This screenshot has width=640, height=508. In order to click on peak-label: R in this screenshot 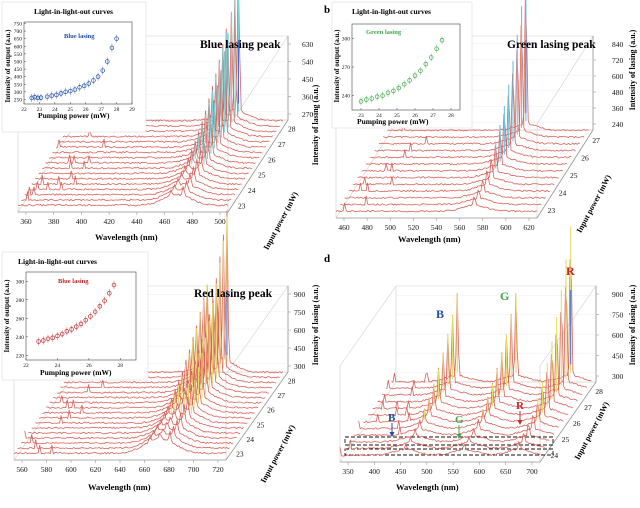, I will do `click(570, 271)`.